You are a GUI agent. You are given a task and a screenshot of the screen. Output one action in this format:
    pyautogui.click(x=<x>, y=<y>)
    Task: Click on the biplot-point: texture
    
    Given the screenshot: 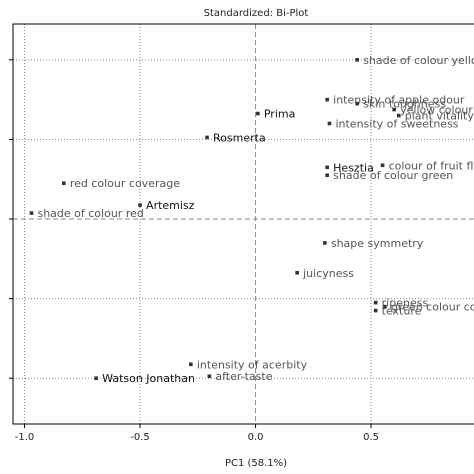 What is the action you would take?
    pyautogui.click(x=397, y=311)
    